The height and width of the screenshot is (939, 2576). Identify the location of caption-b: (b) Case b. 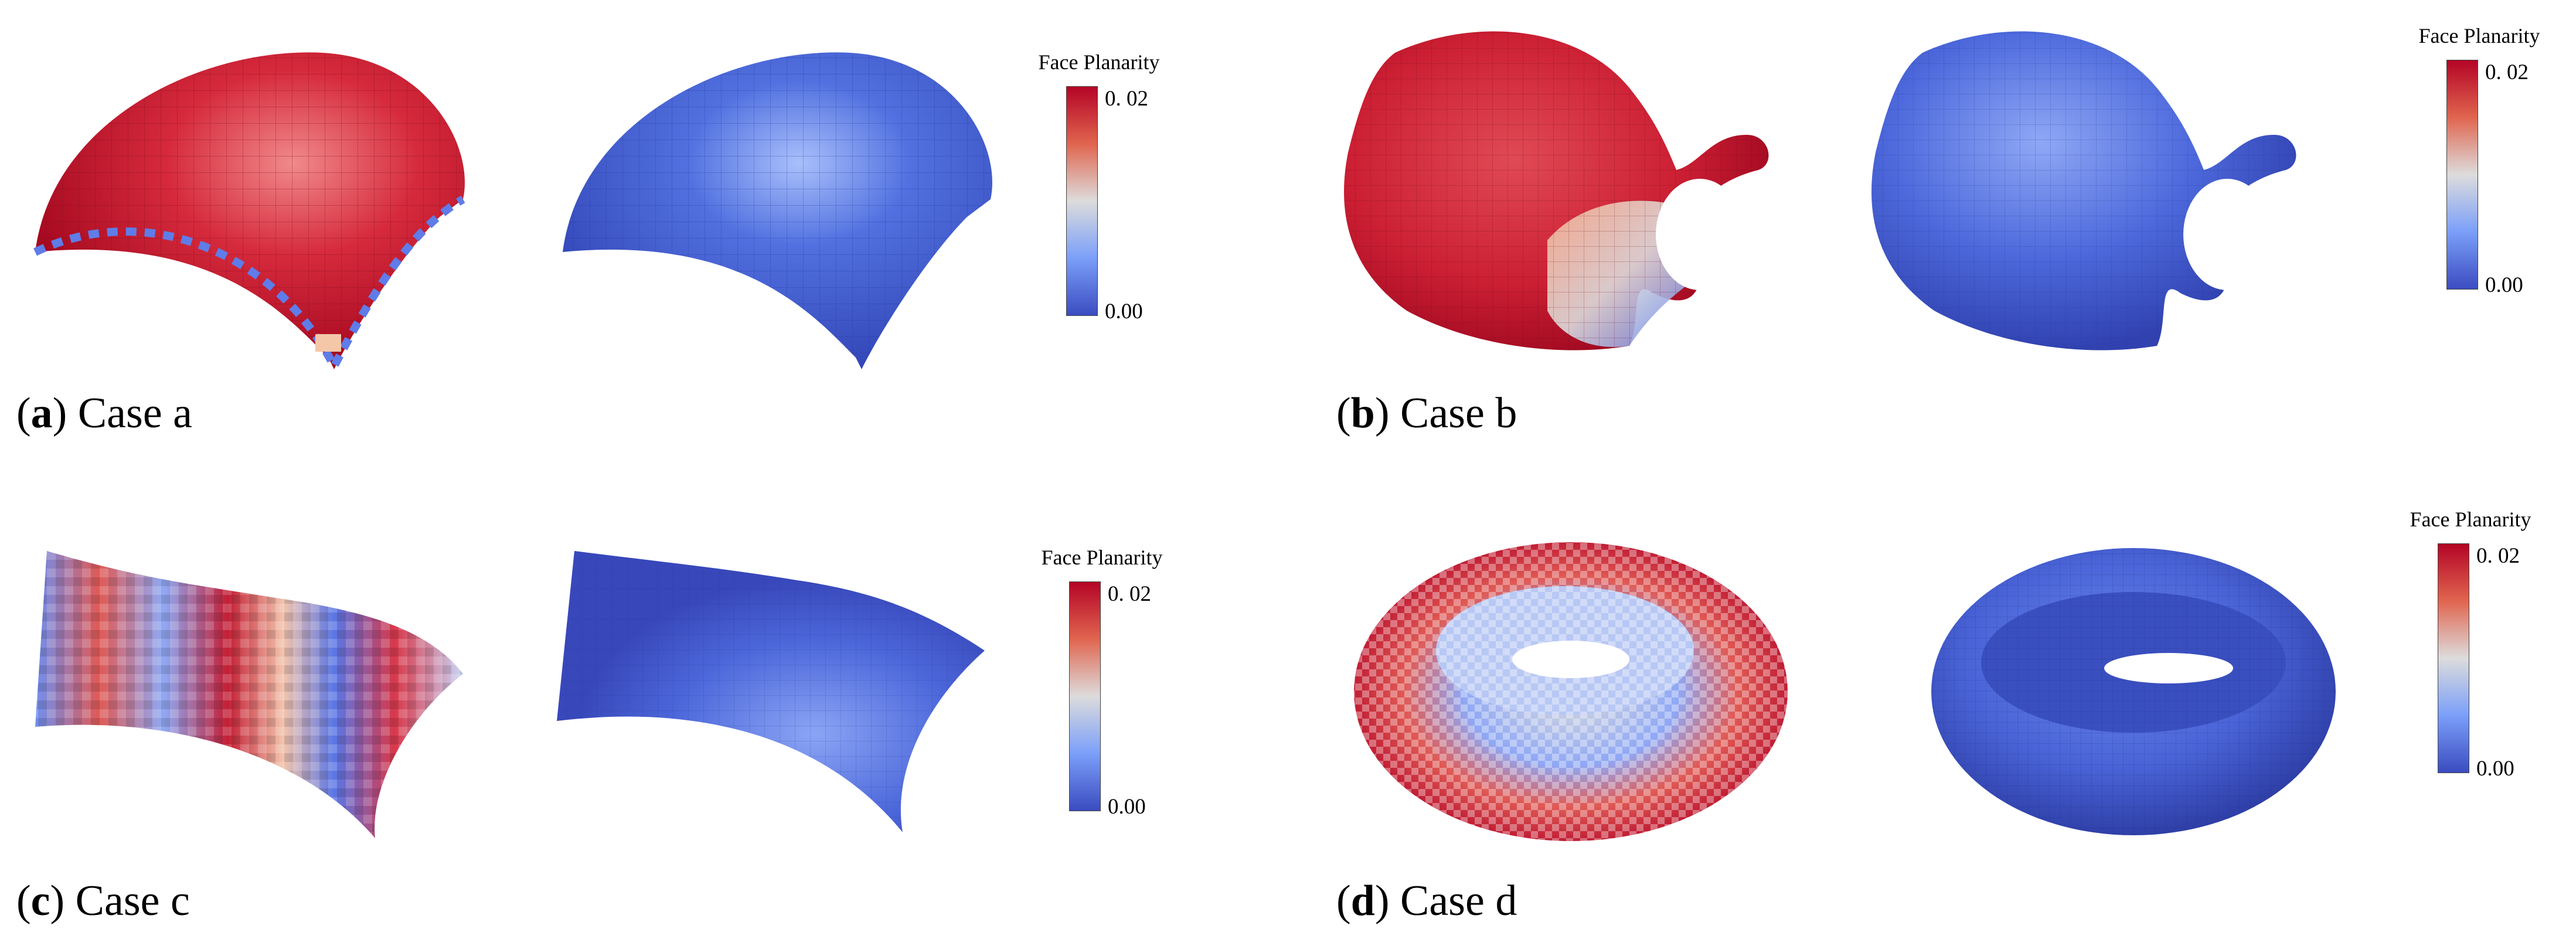
(1426, 413).